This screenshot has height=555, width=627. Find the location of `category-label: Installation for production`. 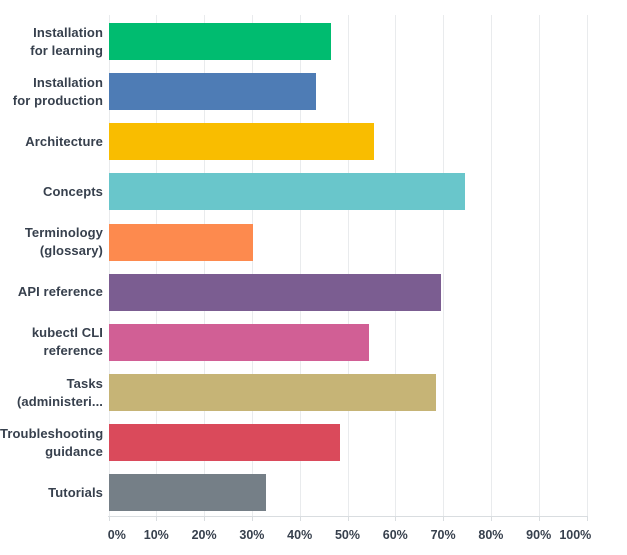

category-label: Installation for production is located at coordinates (57, 91).